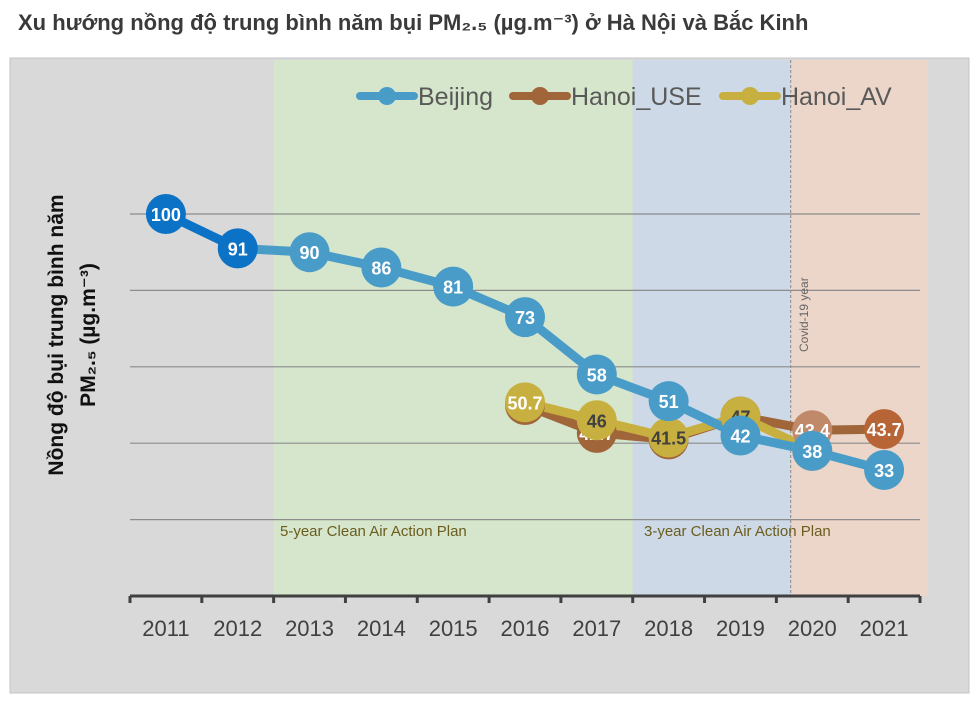  I want to click on data-label-beijing: 51, so click(669, 402).